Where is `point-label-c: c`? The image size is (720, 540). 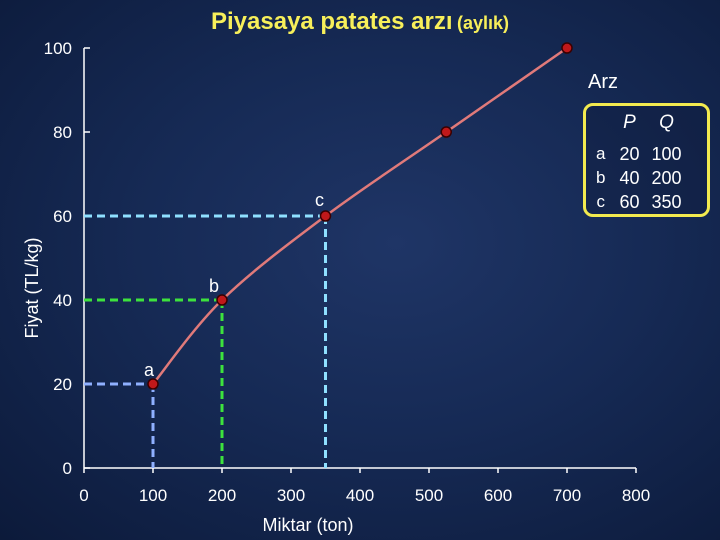
point-label-c: c is located at coordinates (319, 200).